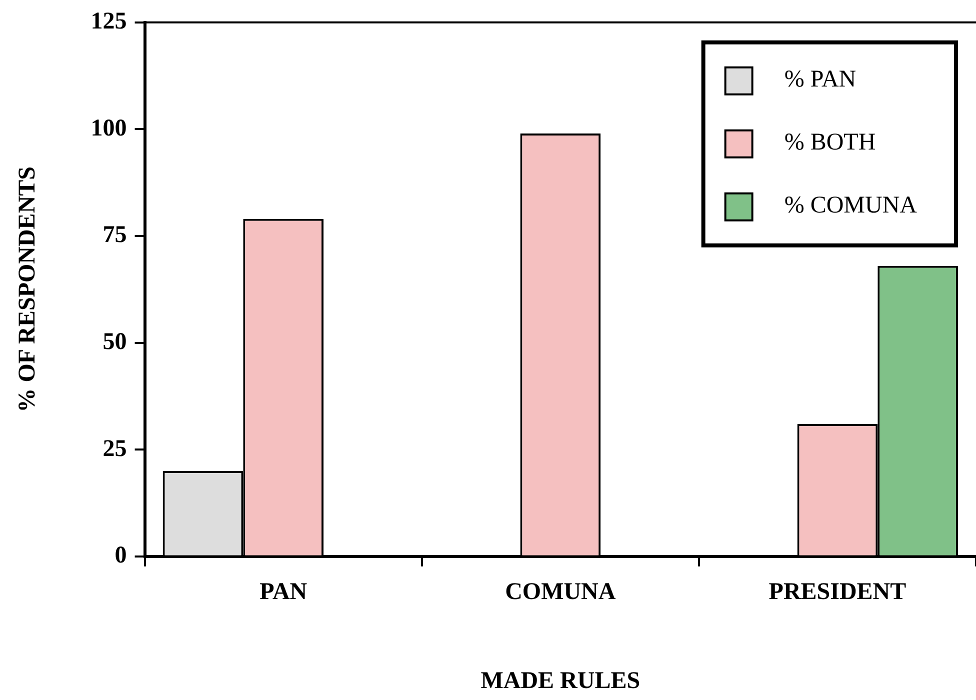 The image size is (976, 700). What do you see at coordinates (560, 592) in the screenshot?
I see `x-tick-label: COMUNA` at bounding box center [560, 592].